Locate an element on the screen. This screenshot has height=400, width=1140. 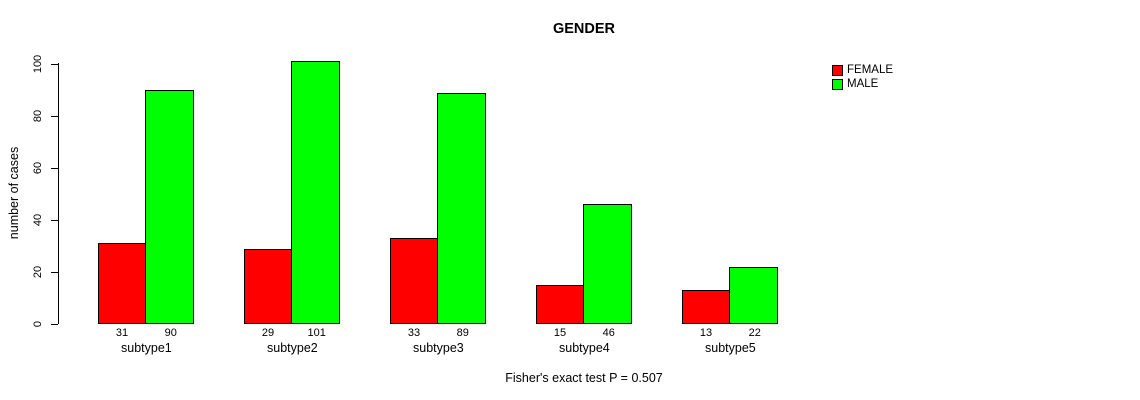
legend: FEMALE MALE is located at coordinates (862, 77).